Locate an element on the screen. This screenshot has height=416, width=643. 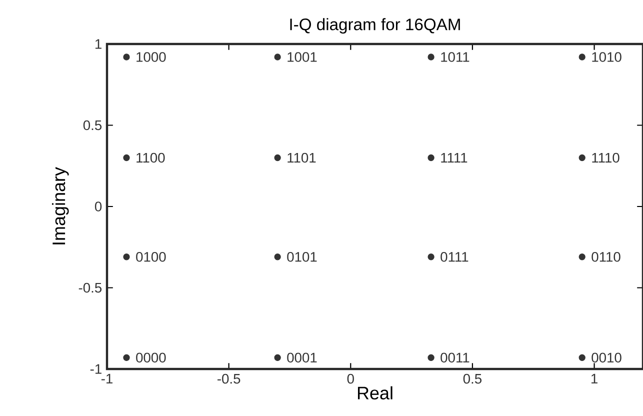
annotation: 0100 is located at coordinates (151, 257).